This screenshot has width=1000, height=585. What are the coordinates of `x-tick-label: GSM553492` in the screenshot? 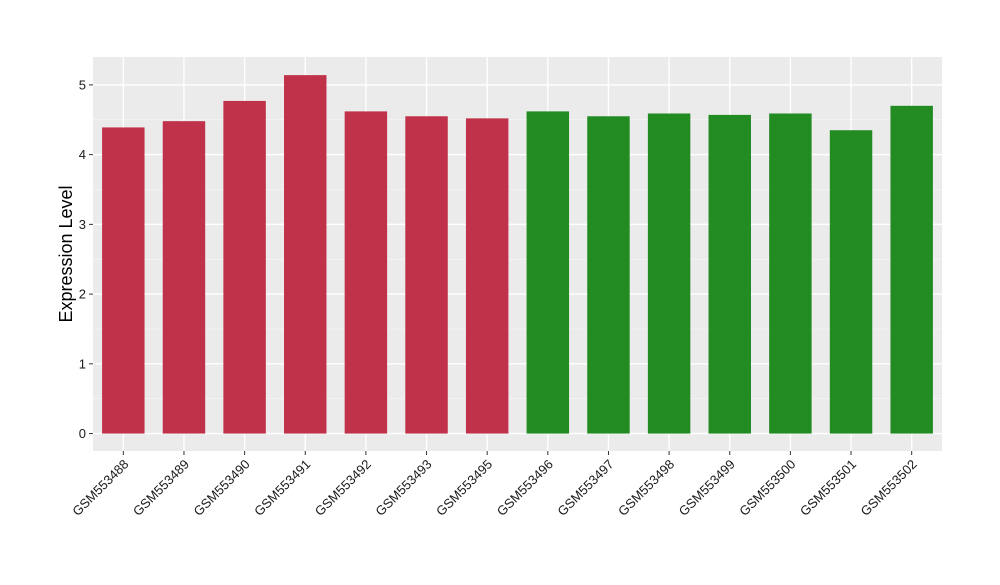 It's located at (343, 488).